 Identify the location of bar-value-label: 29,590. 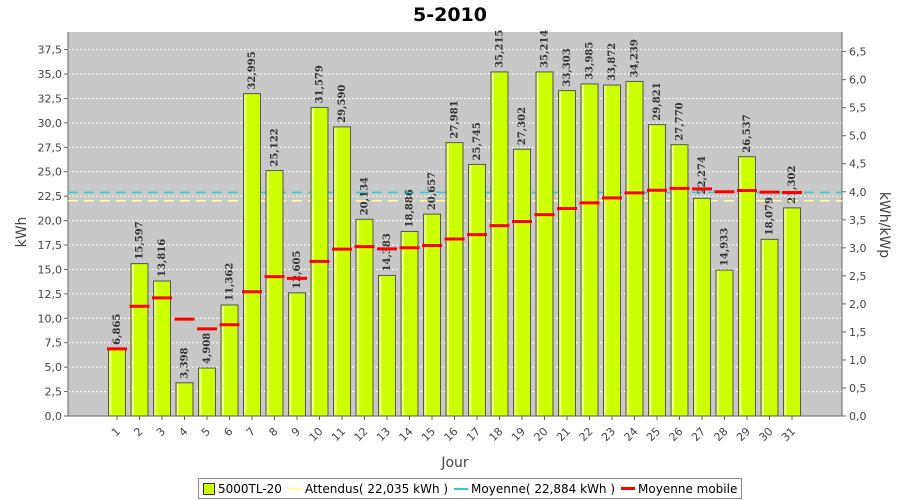
(342, 104).